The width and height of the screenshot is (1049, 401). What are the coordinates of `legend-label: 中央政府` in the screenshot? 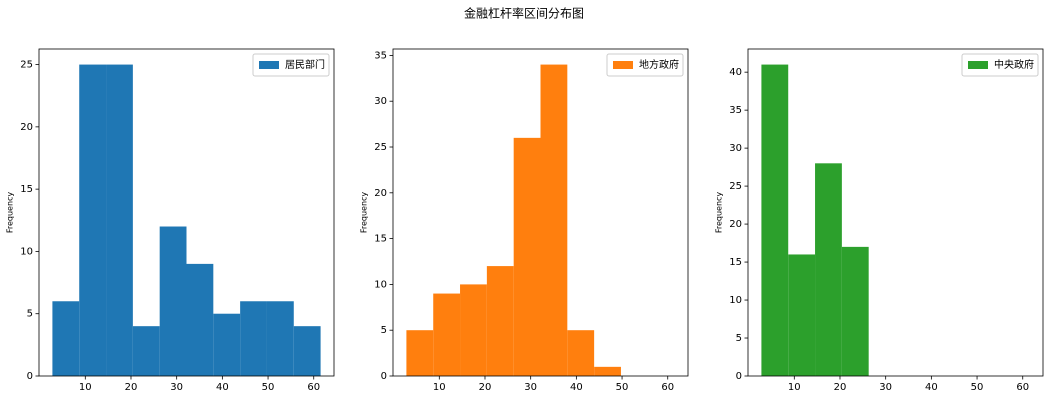 It's located at (1014, 64).